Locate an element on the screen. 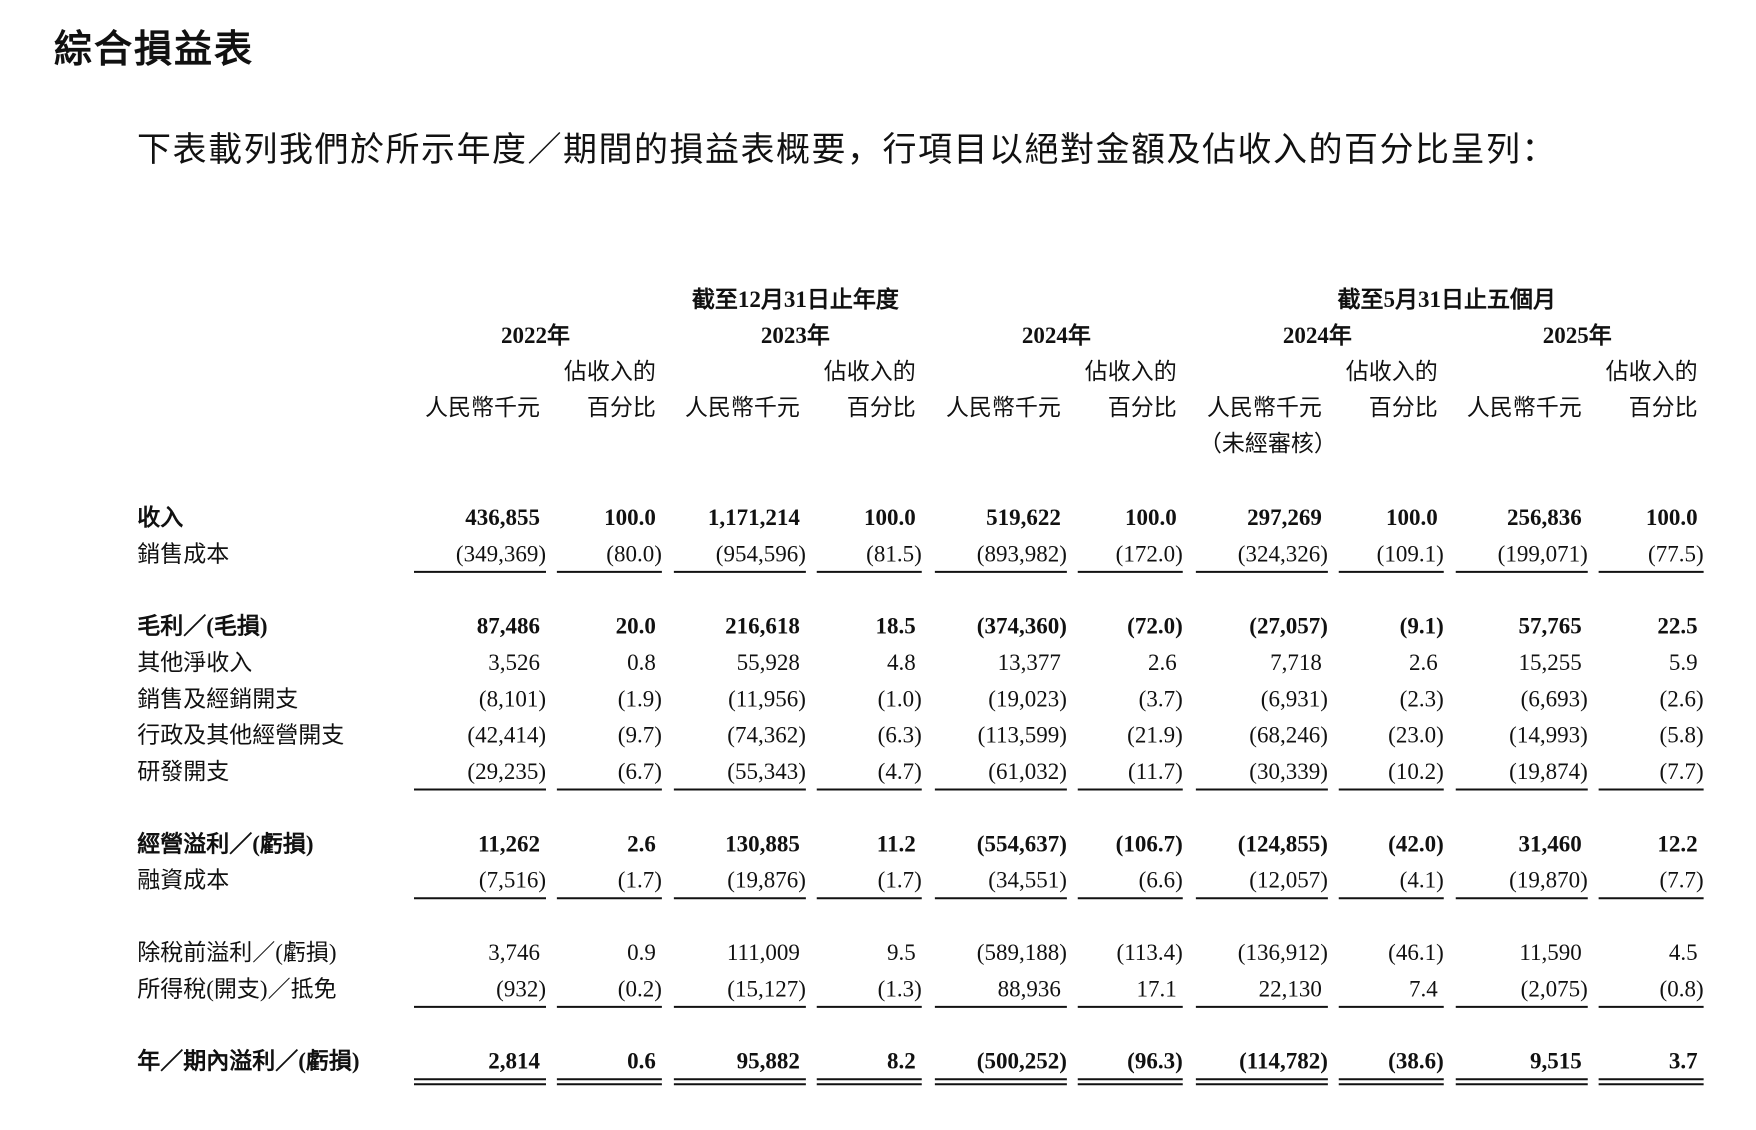  pct-cell: (9.1) is located at coordinates (1422, 626).